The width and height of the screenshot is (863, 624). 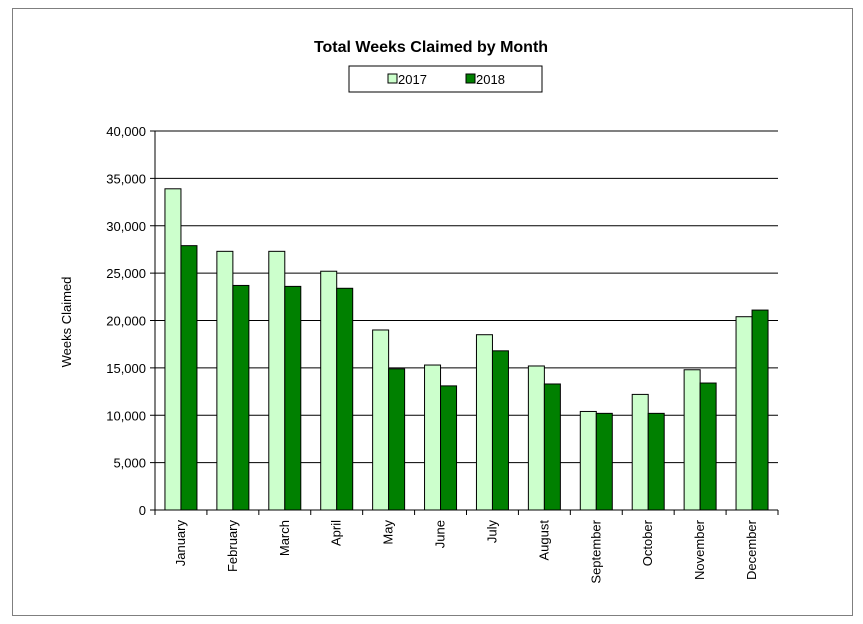 What do you see at coordinates (595, 551) in the screenshot?
I see `x-tick-label-september: September` at bounding box center [595, 551].